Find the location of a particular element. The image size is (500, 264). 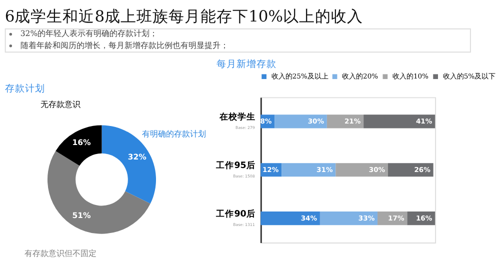

y-tick-label: 在校学生 is located at coordinates (237, 116).